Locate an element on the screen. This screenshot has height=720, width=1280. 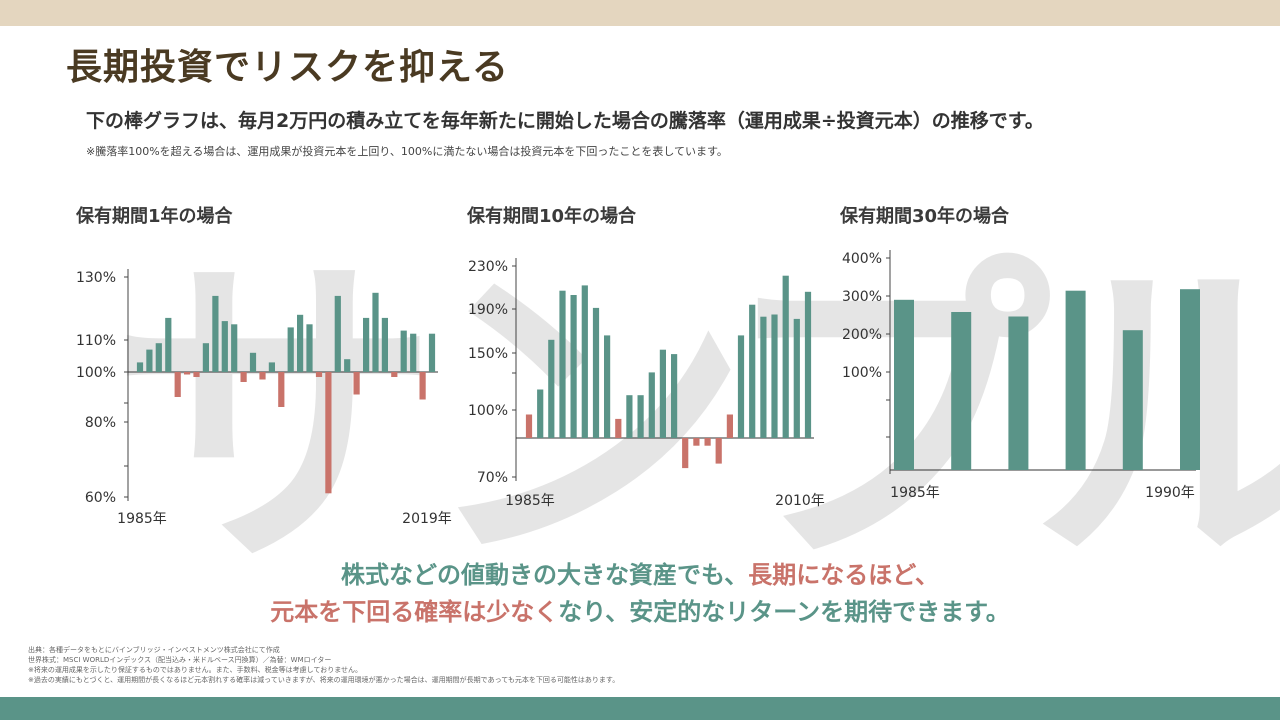
source-note: 出典：各種データをもとにバインブリッジ・インベストメンツ株式会社にて作成 is located at coordinates (154, 650).